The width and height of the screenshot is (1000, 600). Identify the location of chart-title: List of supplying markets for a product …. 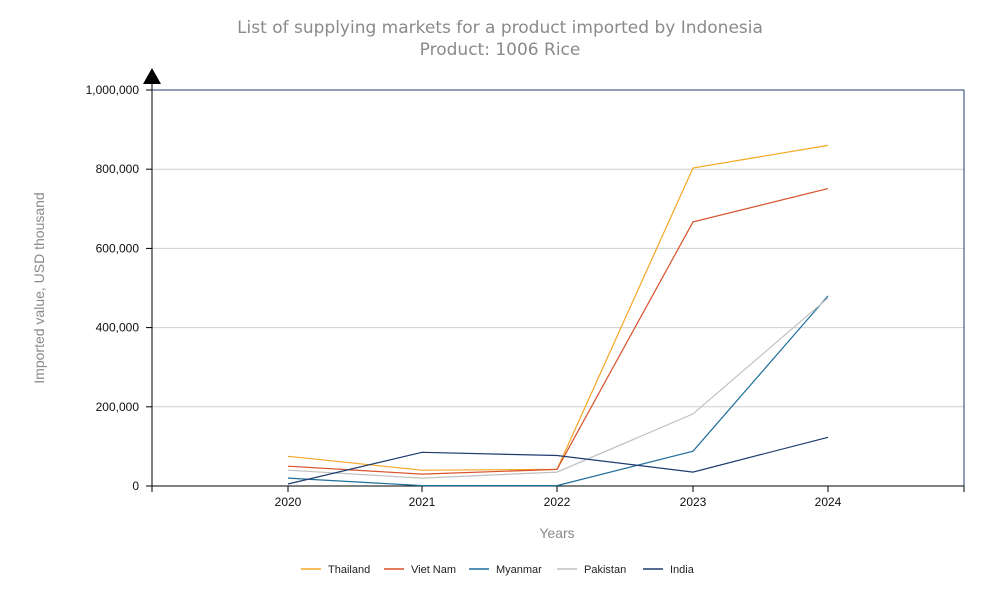
(500, 28).